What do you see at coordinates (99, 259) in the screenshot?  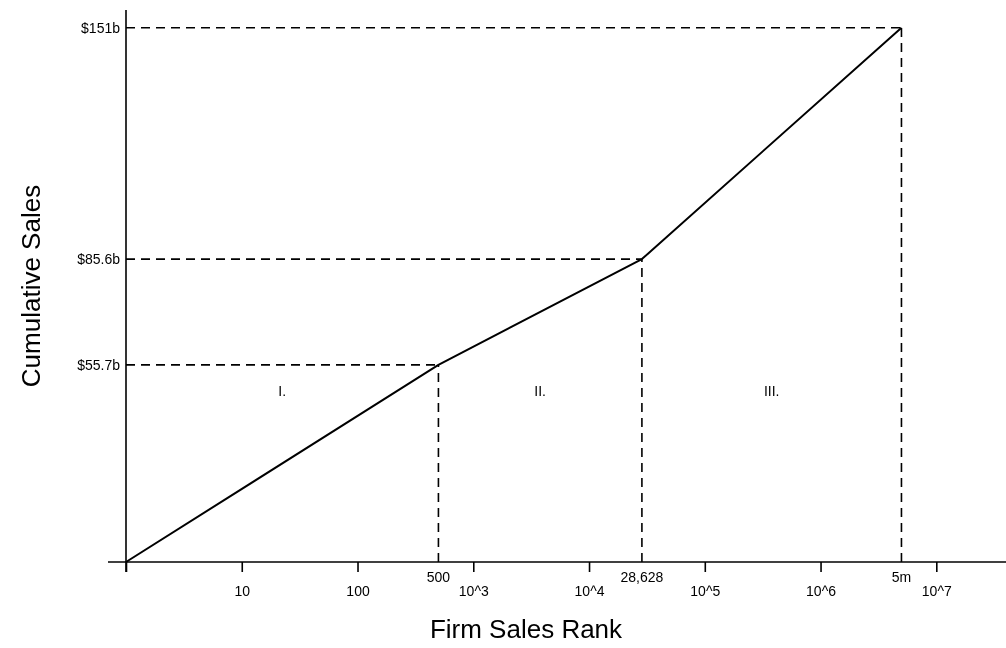 I see `y-tick-label: $85.6b` at bounding box center [99, 259].